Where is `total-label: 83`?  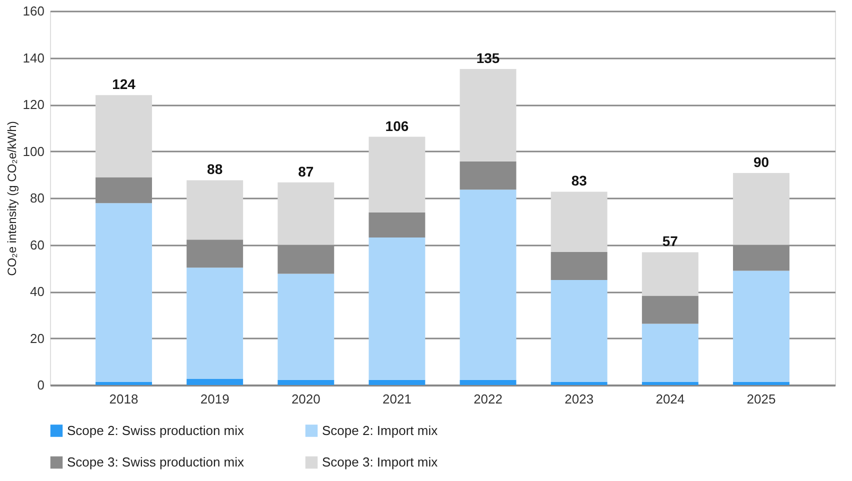 total-label: 83 is located at coordinates (579, 180).